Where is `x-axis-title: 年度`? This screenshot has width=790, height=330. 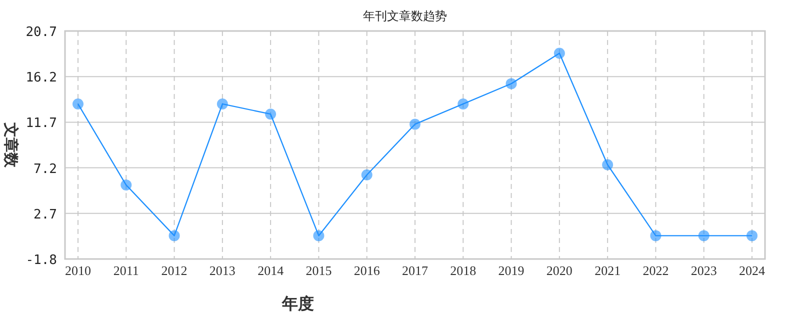
x-axis-title: 年度 is located at coordinates (297, 303).